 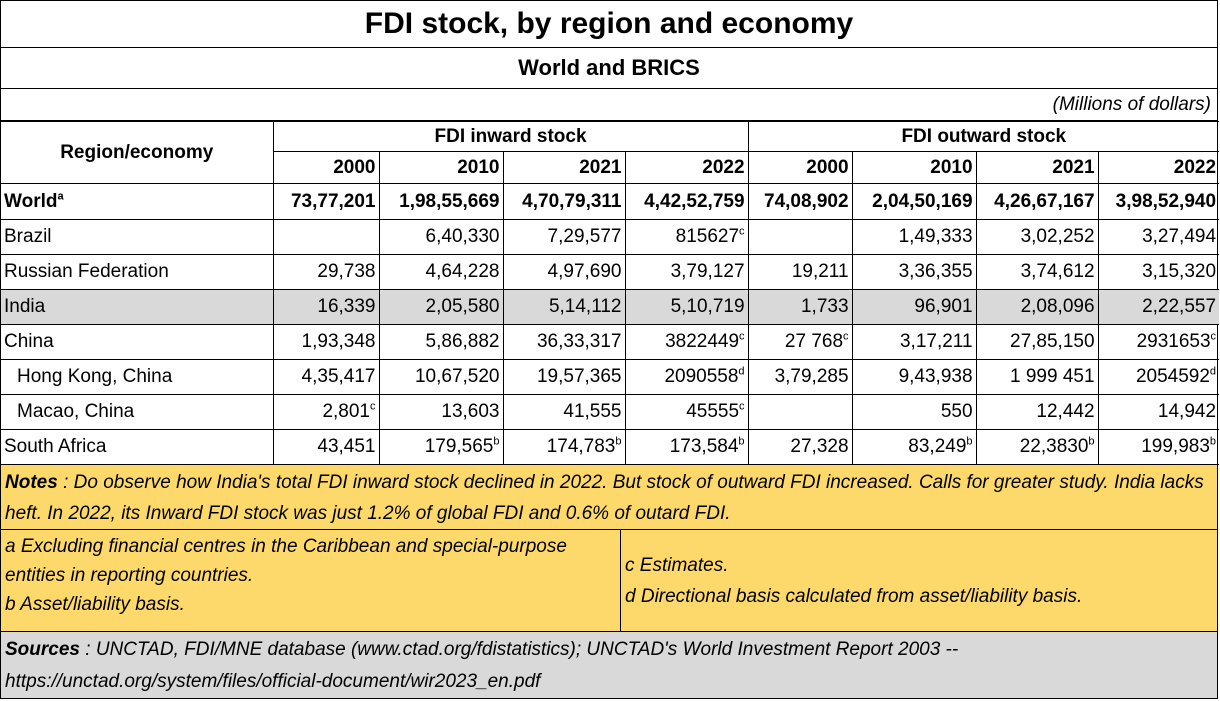 What do you see at coordinates (686, 377) in the screenshot?
I see `table-cell: 2090558d` at bounding box center [686, 377].